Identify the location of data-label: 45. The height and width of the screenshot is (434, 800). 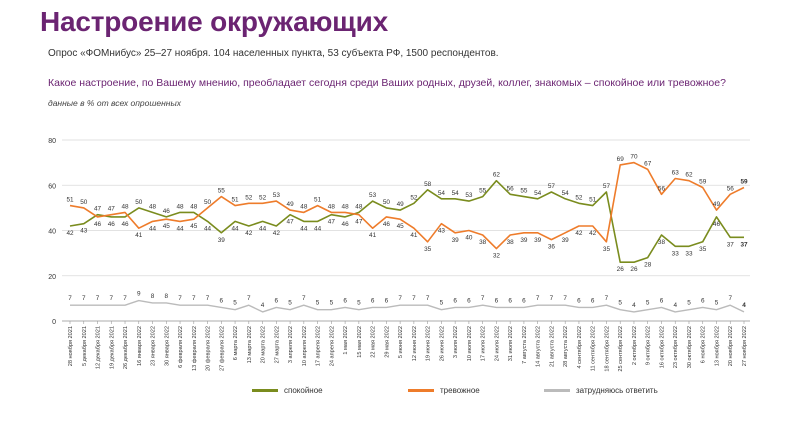
(194, 226).